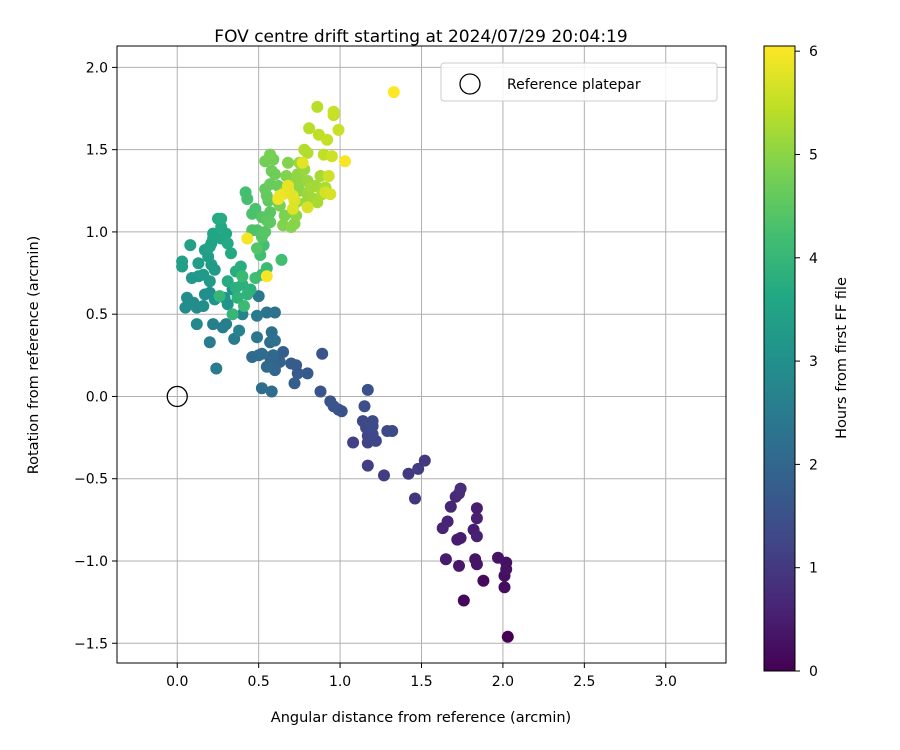  What do you see at coordinates (813, 362) in the screenshot?
I see `colorbar-tick-label: 3` at bounding box center [813, 362].